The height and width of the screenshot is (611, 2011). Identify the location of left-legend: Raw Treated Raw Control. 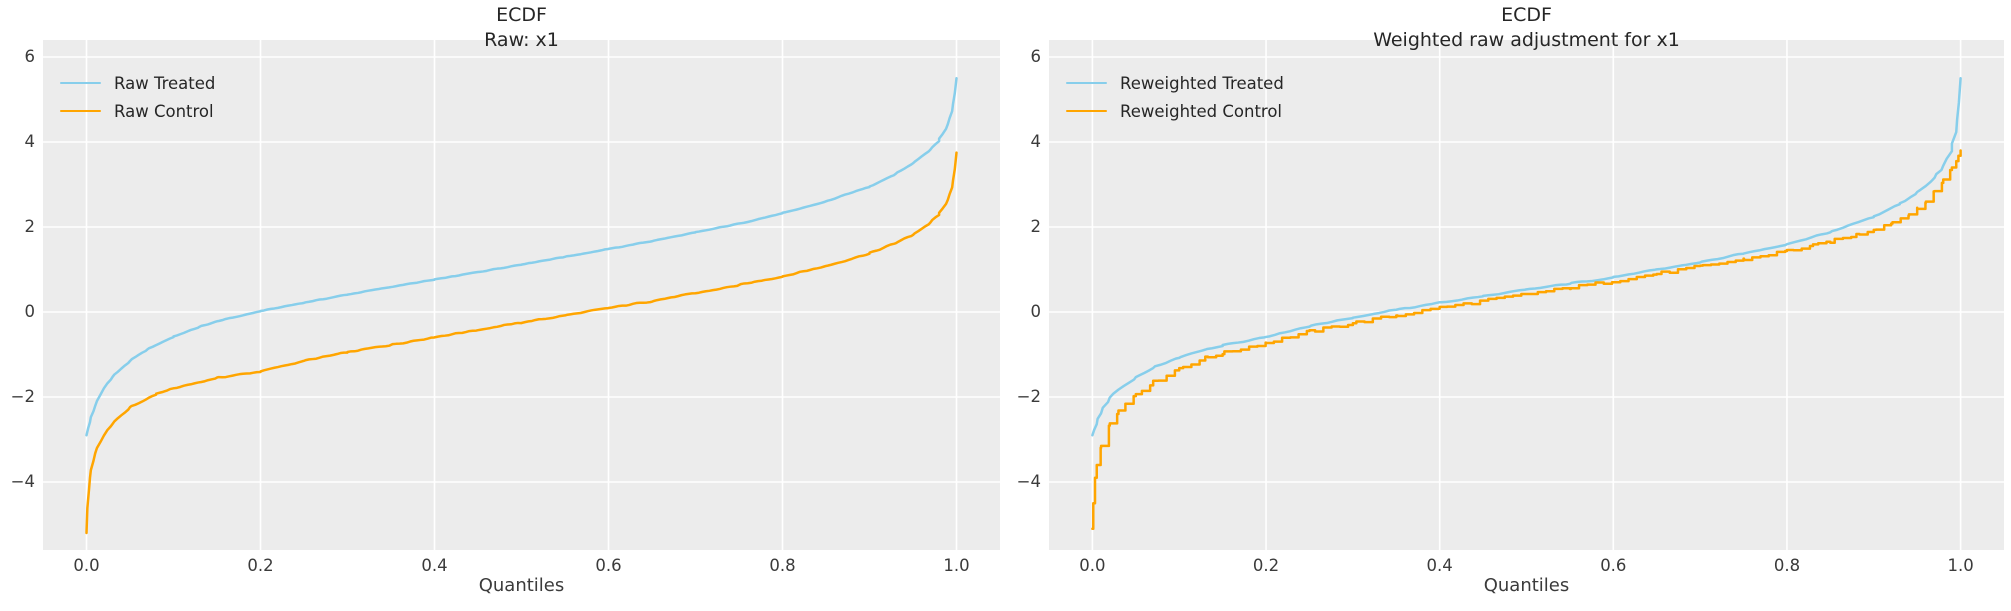
(137, 97).